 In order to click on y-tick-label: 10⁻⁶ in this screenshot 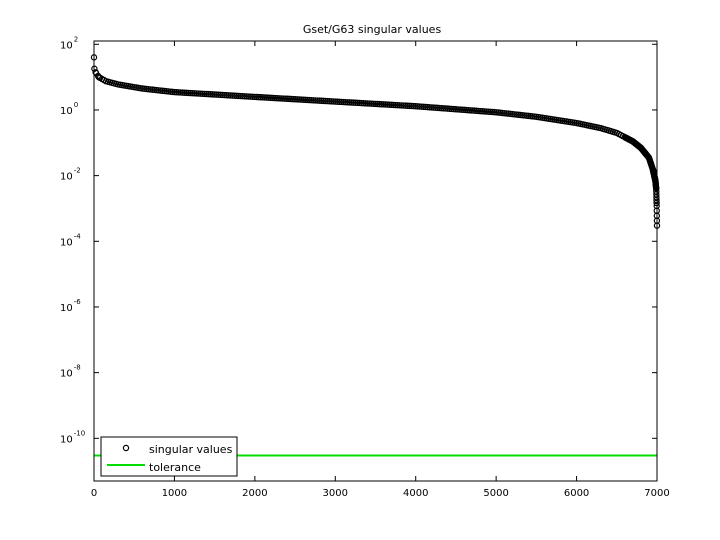, I will do `click(70, 306)`.